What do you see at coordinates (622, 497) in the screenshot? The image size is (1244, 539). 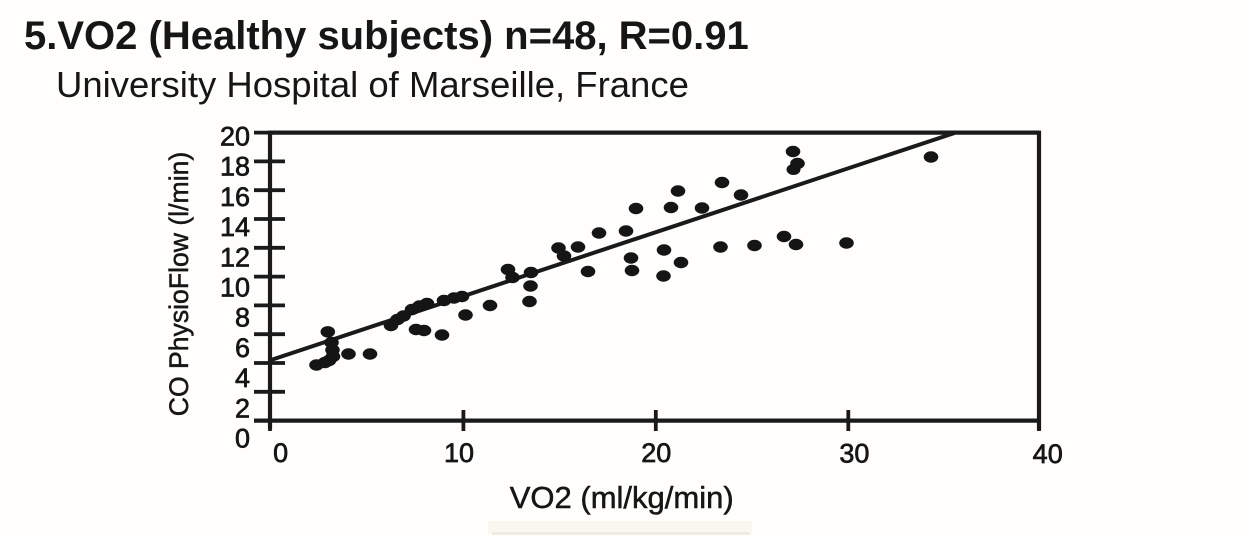 I see `svg-text: VO2 (ml/kg/min)` at bounding box center [622, 497].